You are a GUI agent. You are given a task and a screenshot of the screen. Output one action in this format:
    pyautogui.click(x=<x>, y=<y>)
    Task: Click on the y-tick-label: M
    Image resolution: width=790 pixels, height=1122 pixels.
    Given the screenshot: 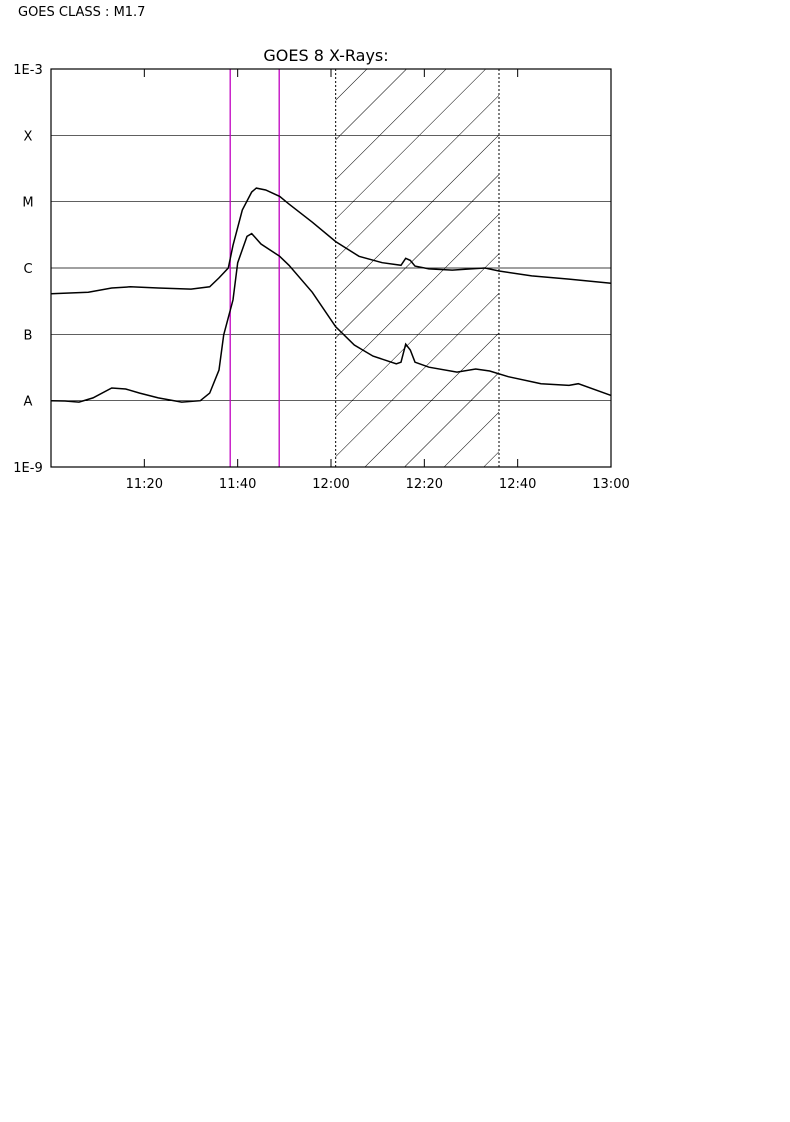 What is the action you would take?
    pyautogui.click(x=27, y=203)
    